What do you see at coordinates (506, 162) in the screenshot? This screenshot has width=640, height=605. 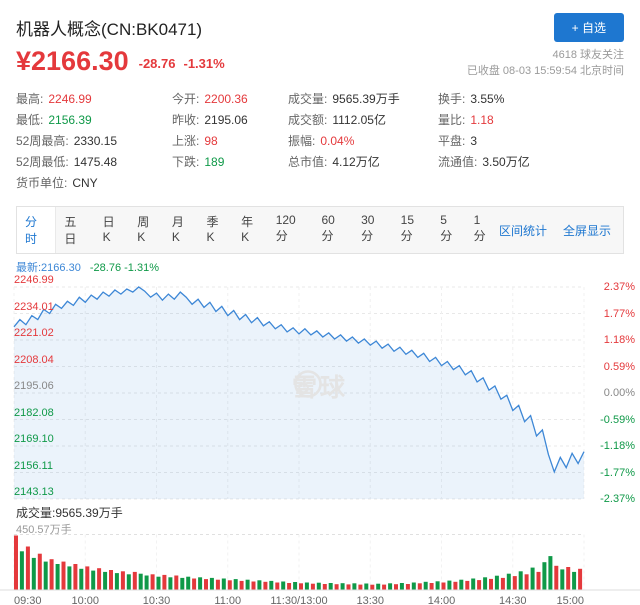 I see `stat-value: 3.50万亿` at bounding box center [506, 162].